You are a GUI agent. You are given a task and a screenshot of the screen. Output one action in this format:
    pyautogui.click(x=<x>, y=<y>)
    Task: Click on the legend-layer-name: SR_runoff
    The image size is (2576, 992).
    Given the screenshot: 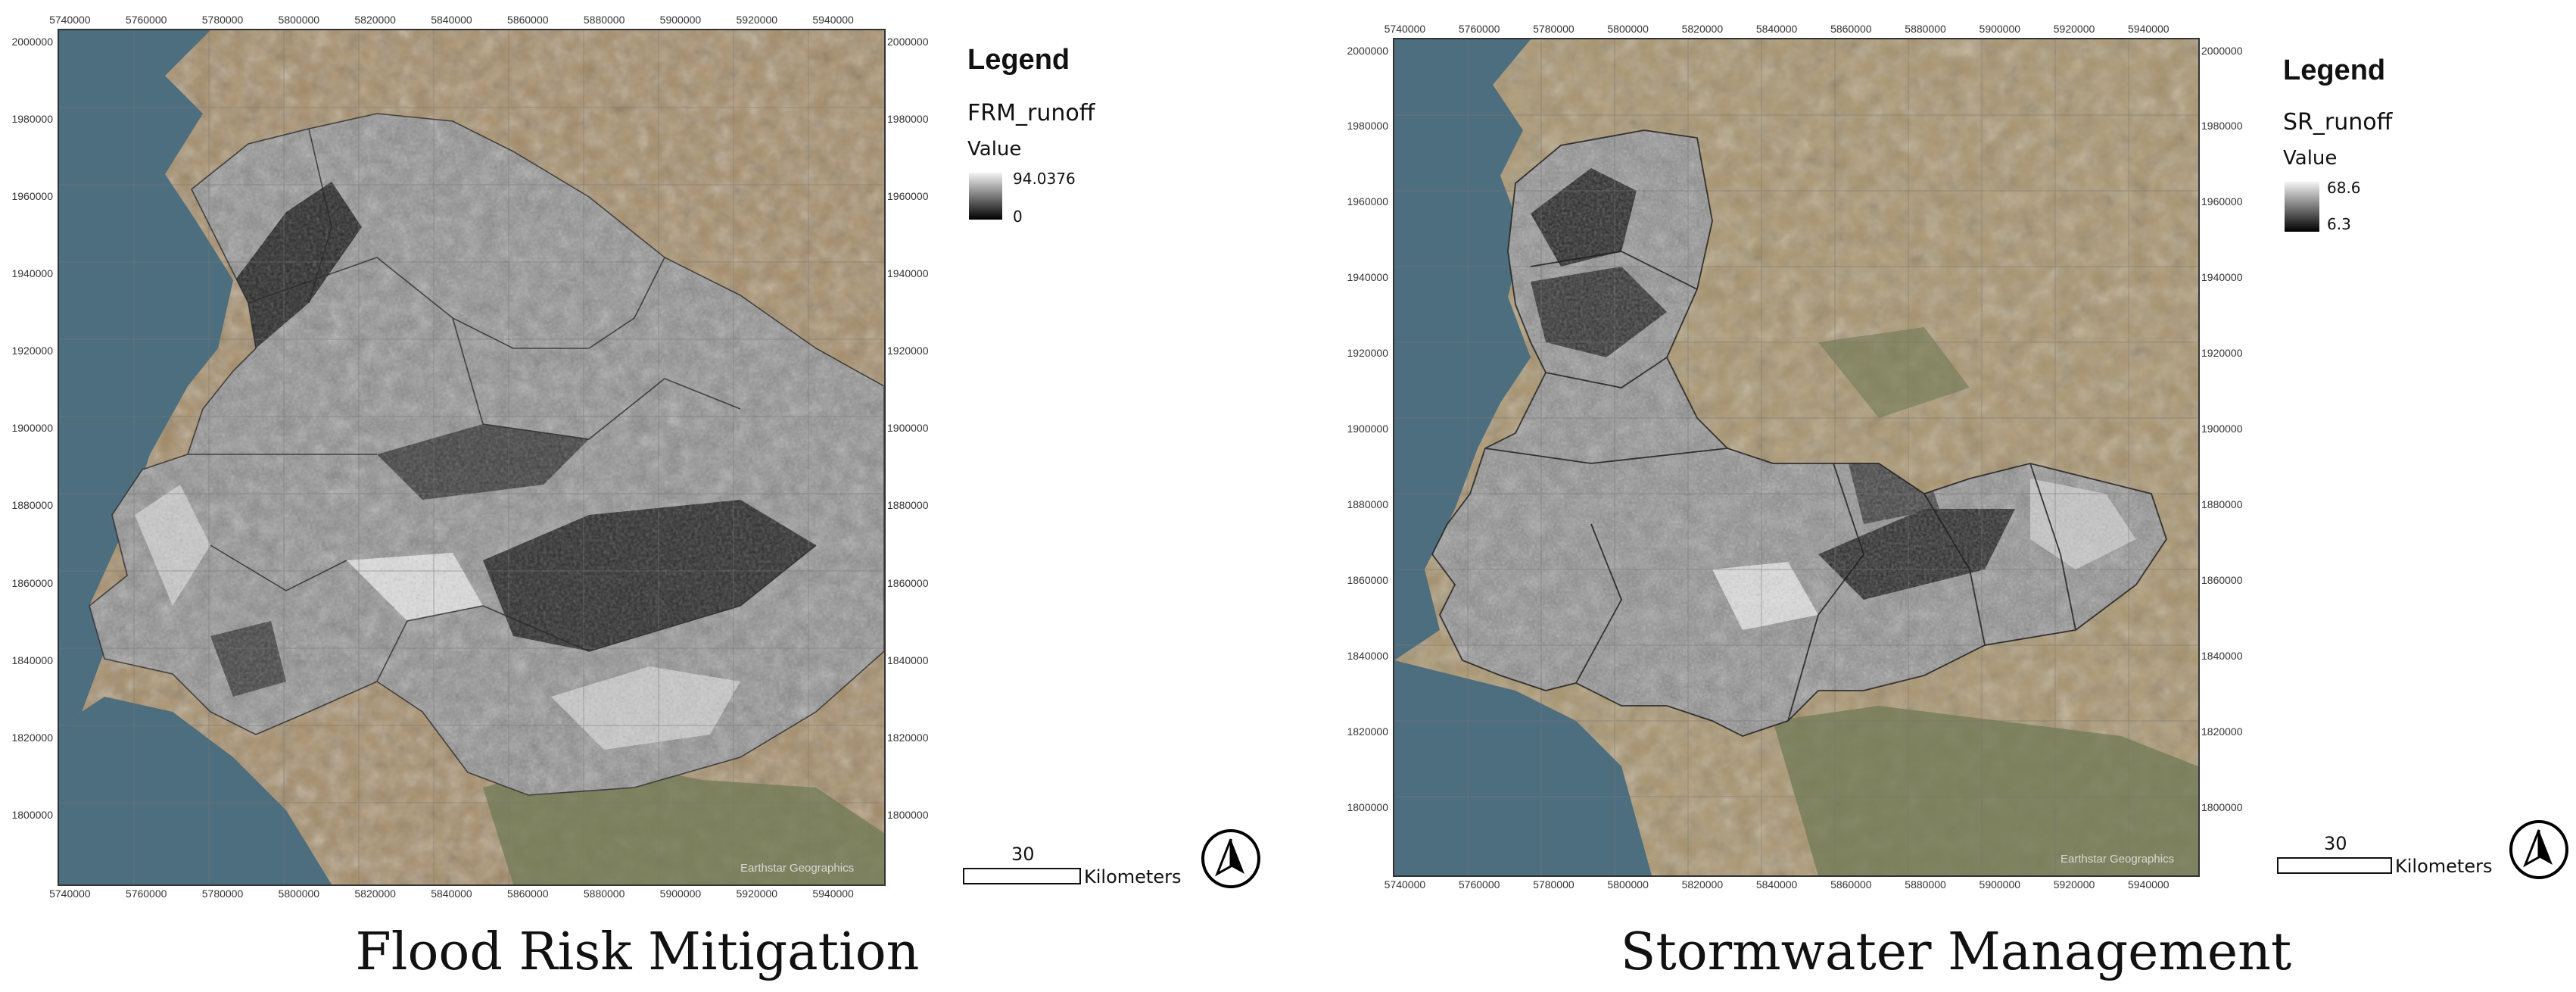 What is the action you would take?
    pyautogui.click(x=2338, y=123)
    